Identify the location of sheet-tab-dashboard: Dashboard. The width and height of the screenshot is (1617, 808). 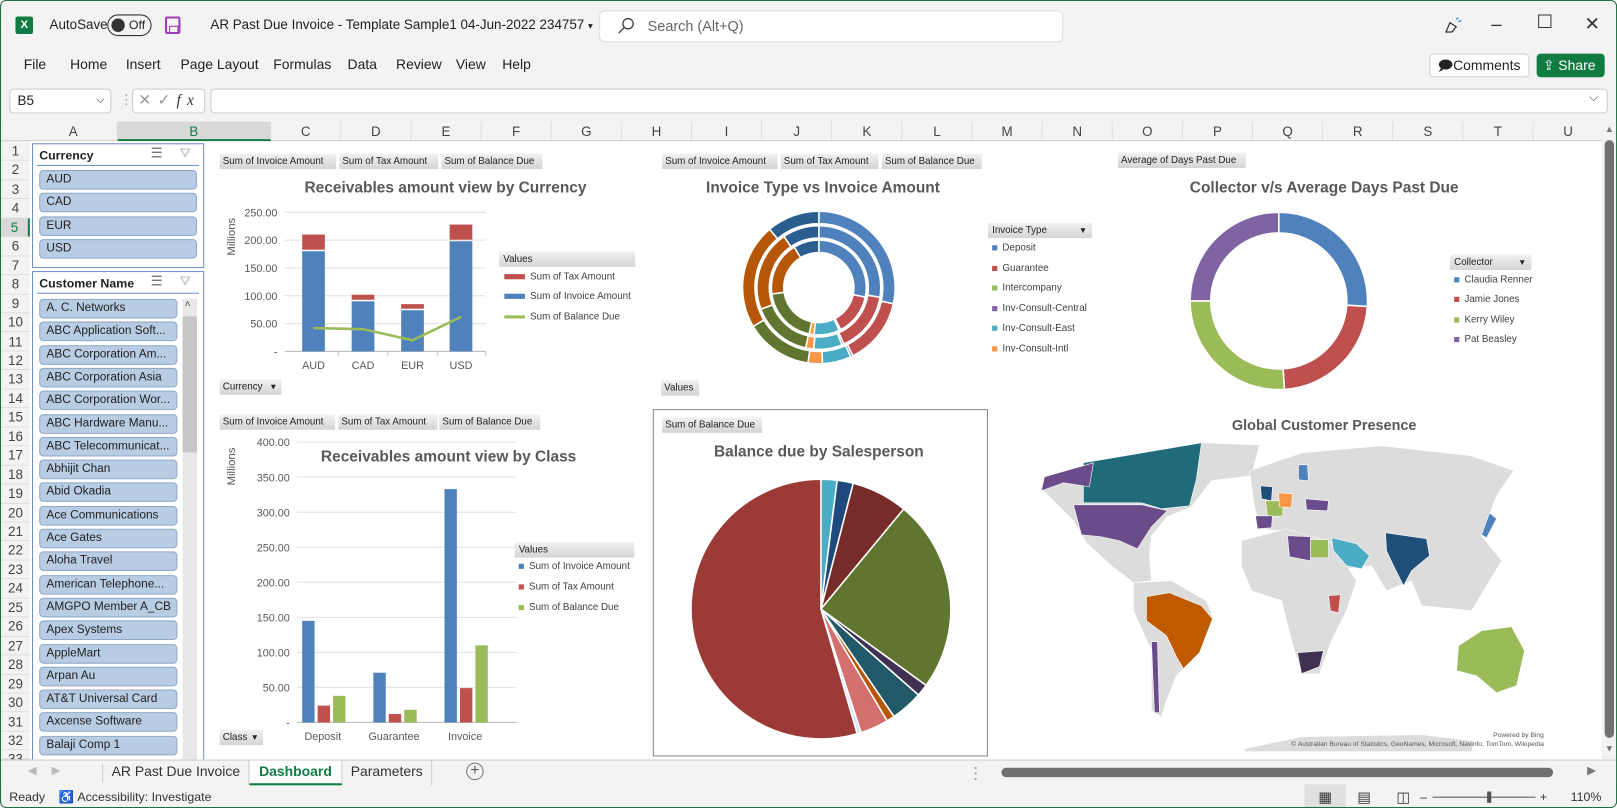
(296, 773).